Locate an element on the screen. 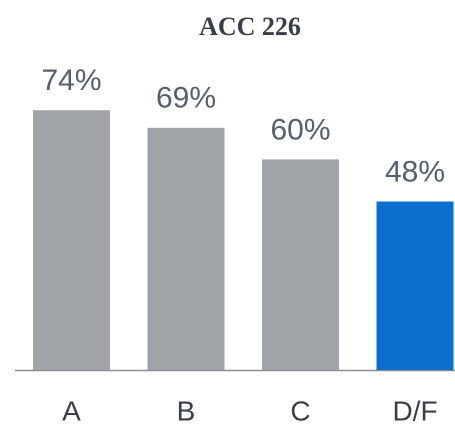  value-label: 48% is located at coordinates (415, 171).